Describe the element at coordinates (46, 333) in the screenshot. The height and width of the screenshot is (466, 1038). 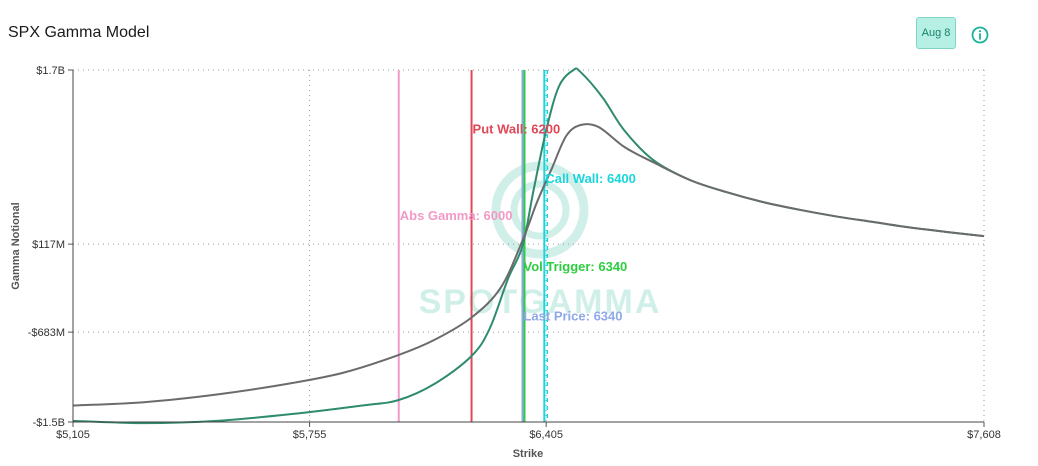
I see `y-tick-label: -$683M` at that location.